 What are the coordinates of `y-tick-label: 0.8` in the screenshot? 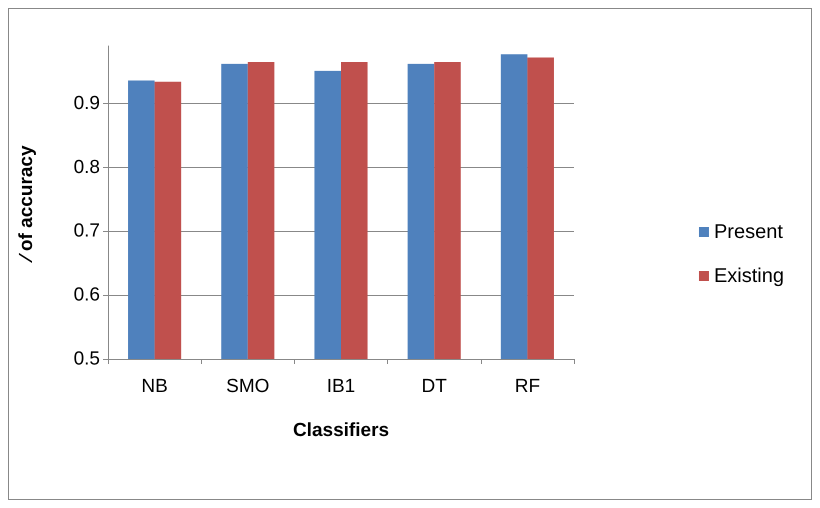 It's located at (87, 167).